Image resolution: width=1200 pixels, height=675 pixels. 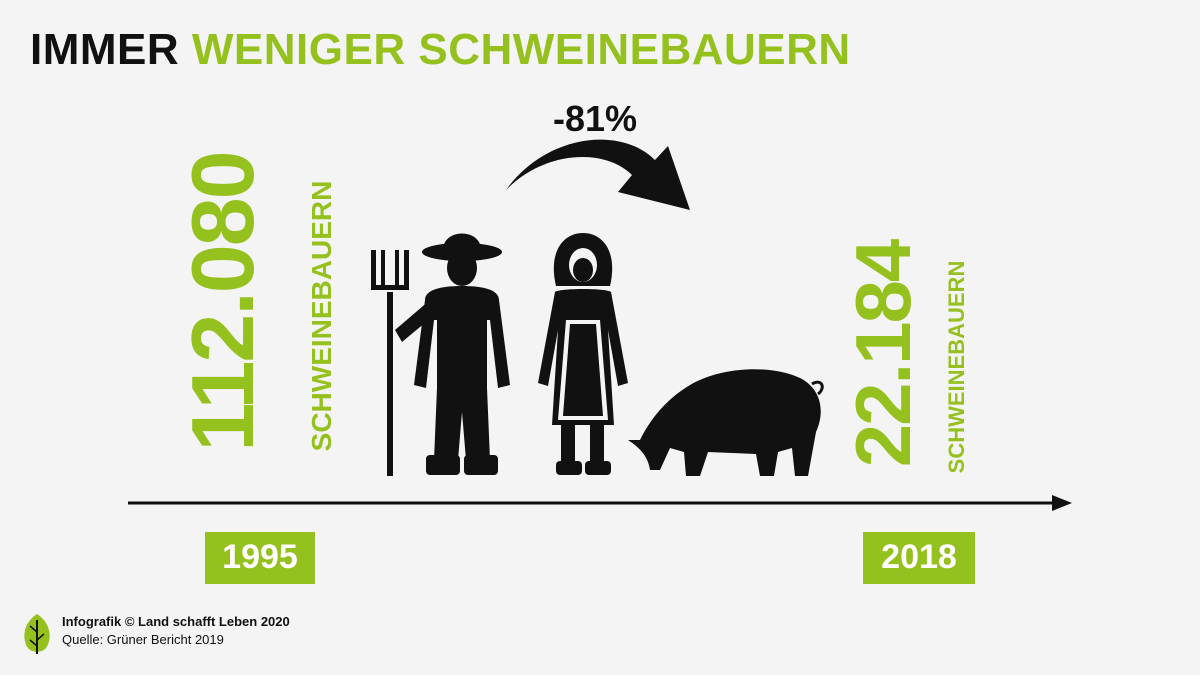 What do you see at coordinates (919, 558) in the screenshot?
I see `category-label-2018: 2018` at bounding box center [919, 558].